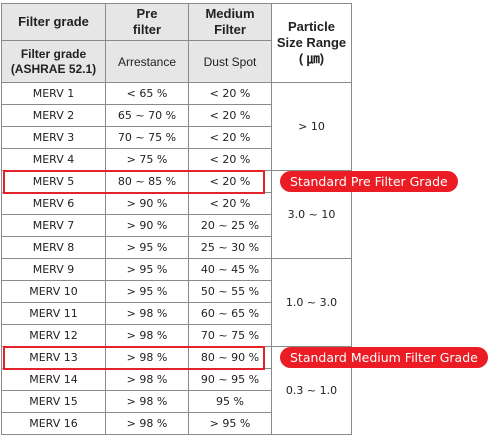 The height and width of the screenshot is (443, 497). What do you see at coordinates (53, 137) in the screenshot?
I see `cell-grade: MERV 3` at bounding box center [53, 137].